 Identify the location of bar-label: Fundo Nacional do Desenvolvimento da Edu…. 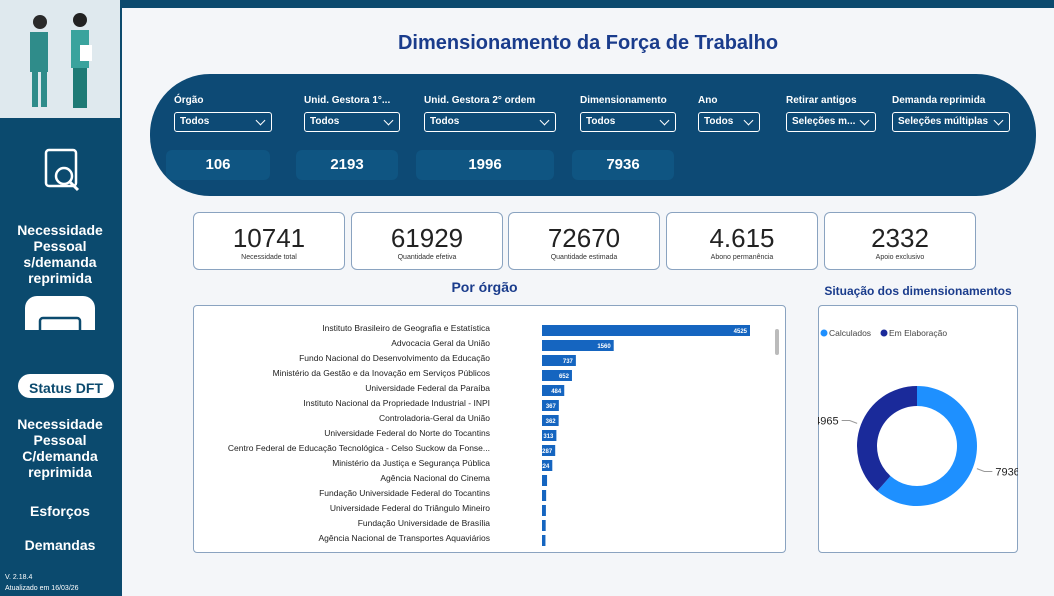
(394, 358).